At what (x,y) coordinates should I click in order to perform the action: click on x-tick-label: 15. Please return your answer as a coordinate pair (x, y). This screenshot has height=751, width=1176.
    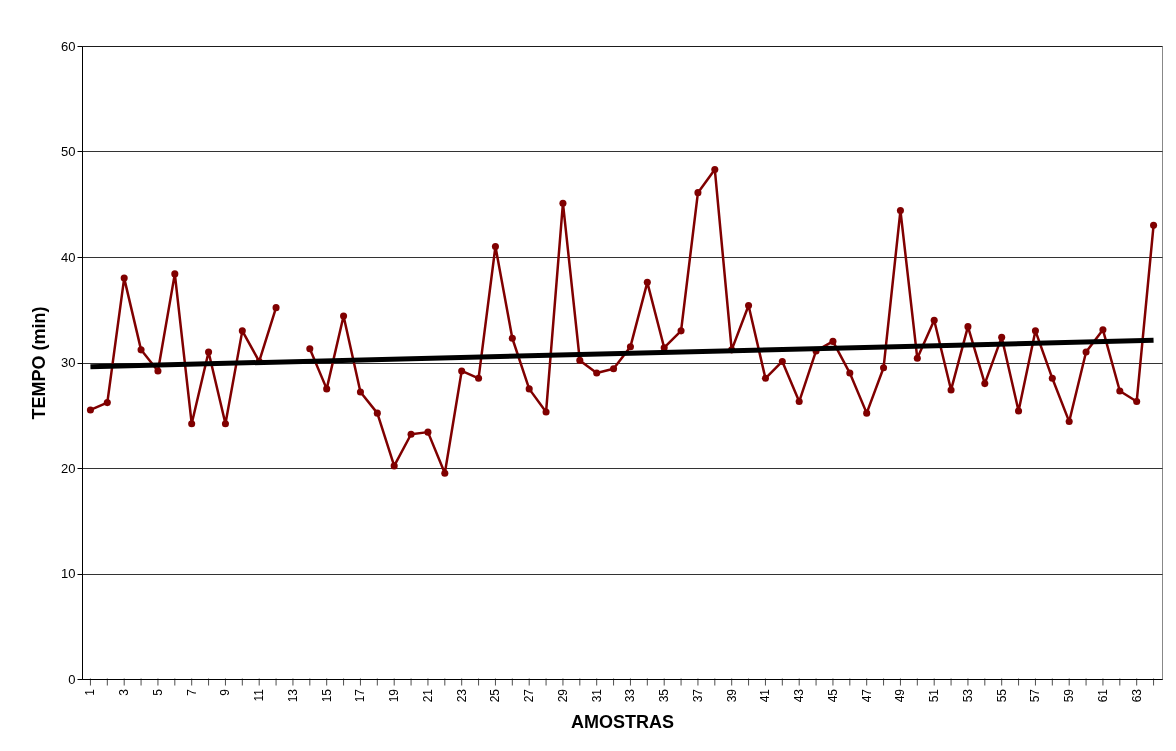
    Looking at the image, I should click on (326, 695).